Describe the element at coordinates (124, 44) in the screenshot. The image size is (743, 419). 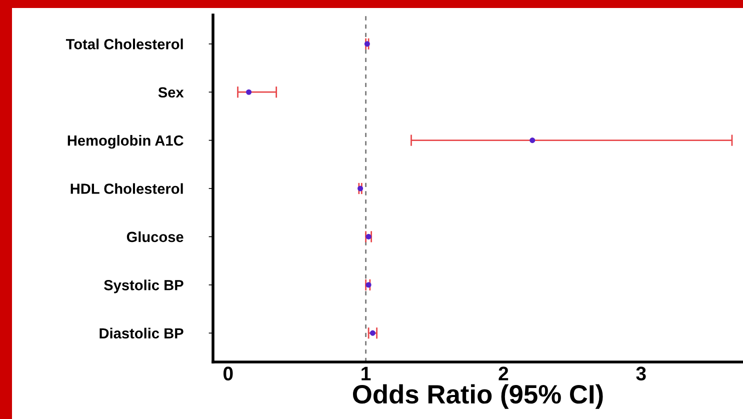
I see `y-tick-label: Total Cholesterol` at that location.